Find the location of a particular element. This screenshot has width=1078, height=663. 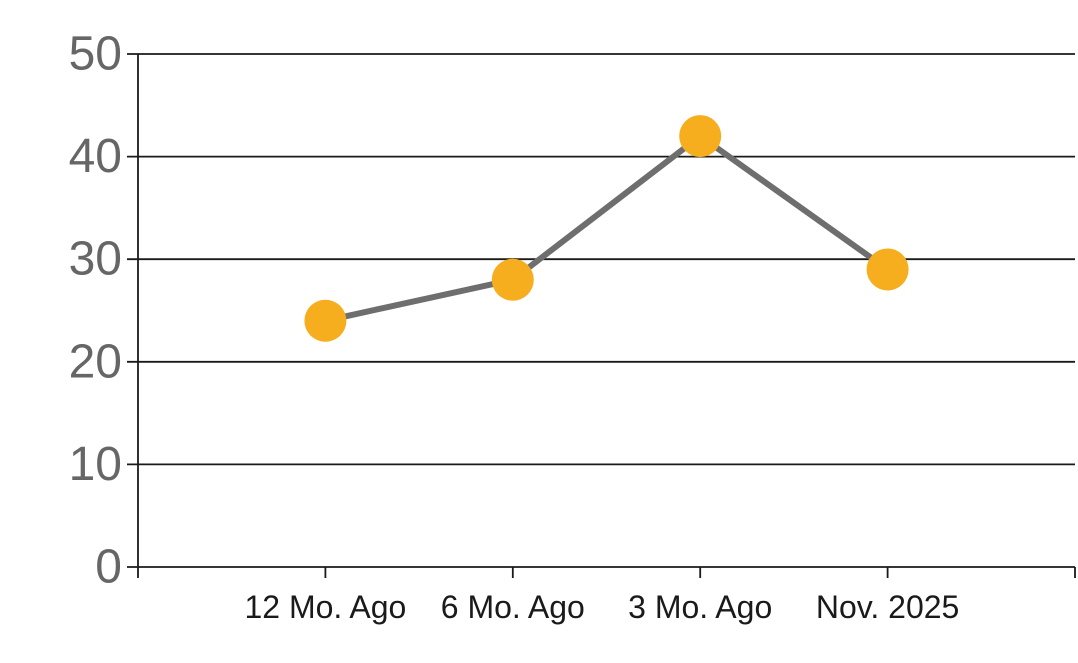

x-axis-tick-label: 3 Mo. Ago is located at coordinates (700, 607).